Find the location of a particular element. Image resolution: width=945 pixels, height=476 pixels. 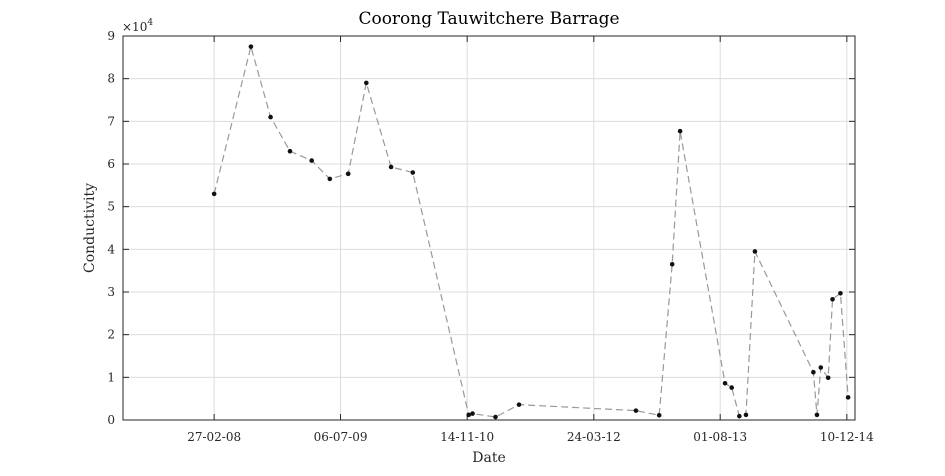

y-axis-label: Conductivity is located at coordinates (90, 228).